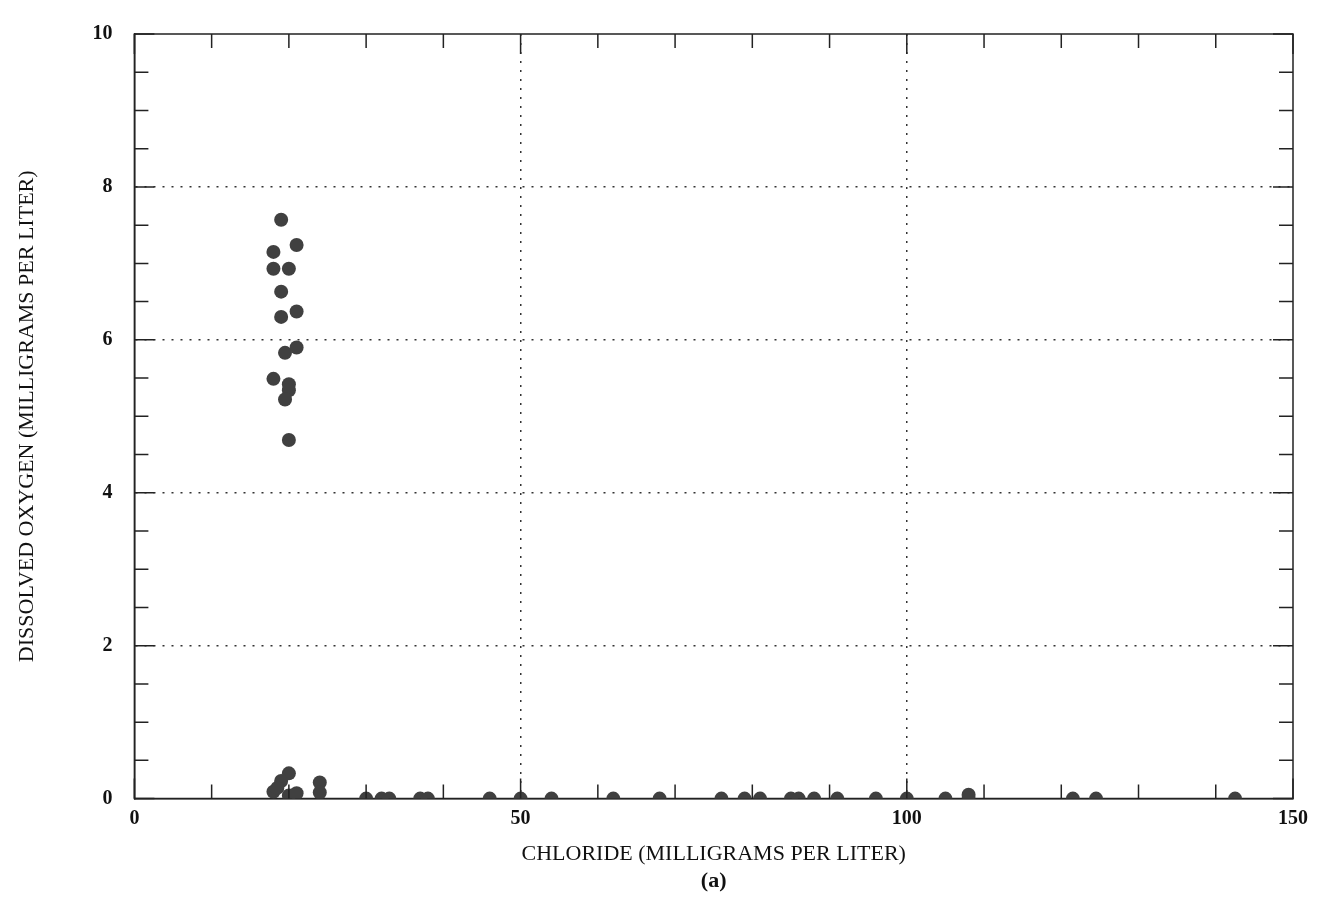 The image size is (1333, 911). What do you see at coordinates (102, 32) in the screenshot?
I see `y-tick-label: 10` at bounding box center [102, 32].